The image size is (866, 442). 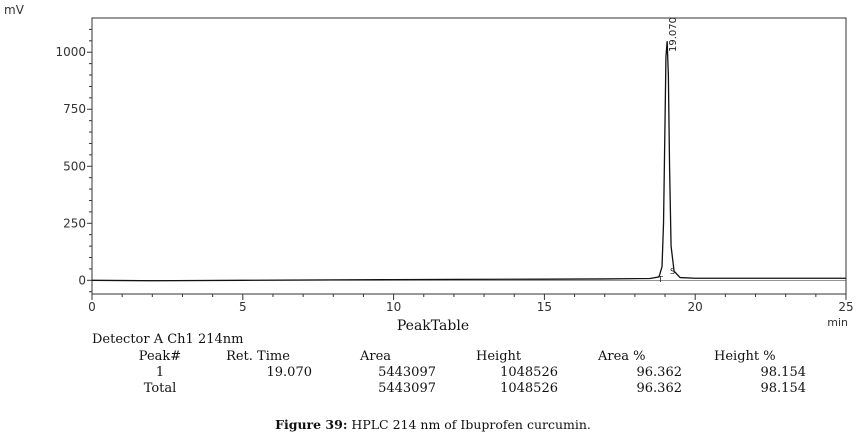 What do you see at coordinates (243, 307) in the screenshot?
I see `x-tick-label: 5` at bounding box center [243, 307].